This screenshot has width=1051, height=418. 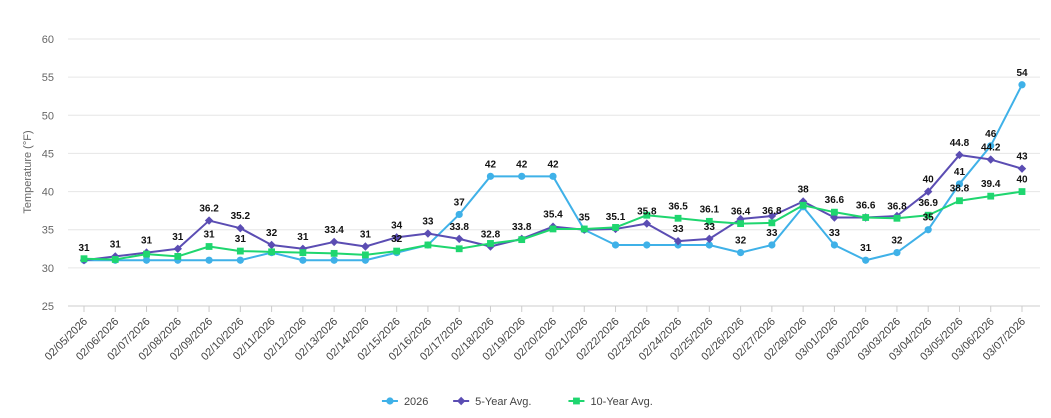 I want to click on data-label: 34, so click(x=397, y=225).